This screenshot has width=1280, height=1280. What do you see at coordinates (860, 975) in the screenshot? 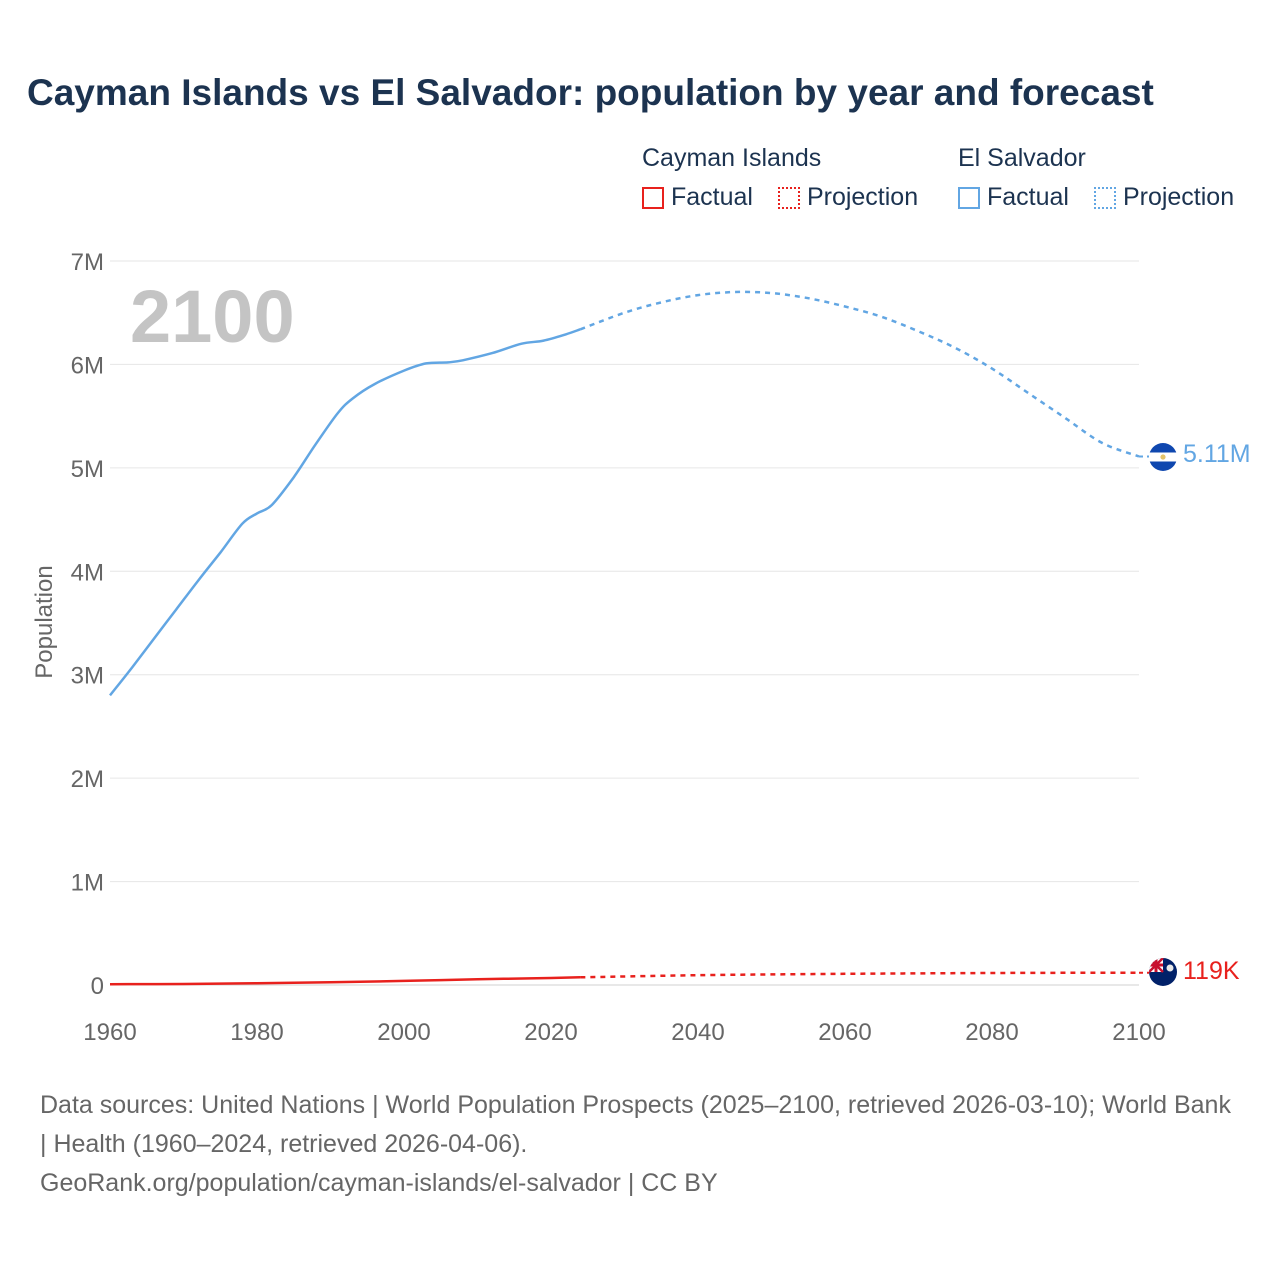
I see `cayman-islands-projection-line` at bounding box center [860, 975].